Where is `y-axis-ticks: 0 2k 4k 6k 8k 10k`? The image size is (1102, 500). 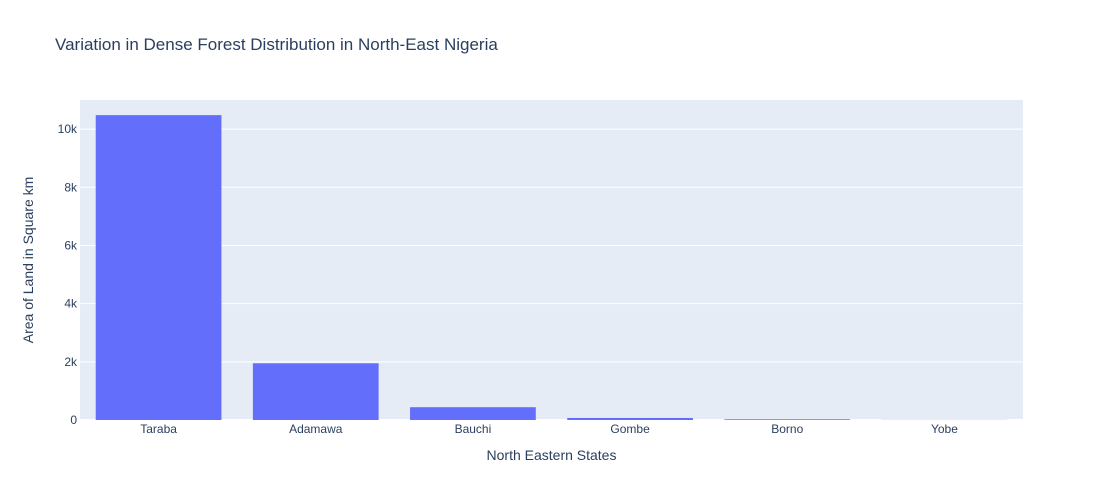
y-axis-ticks: 0 2k 4k 6k 8k 10k is located at coordinates (68, 274).